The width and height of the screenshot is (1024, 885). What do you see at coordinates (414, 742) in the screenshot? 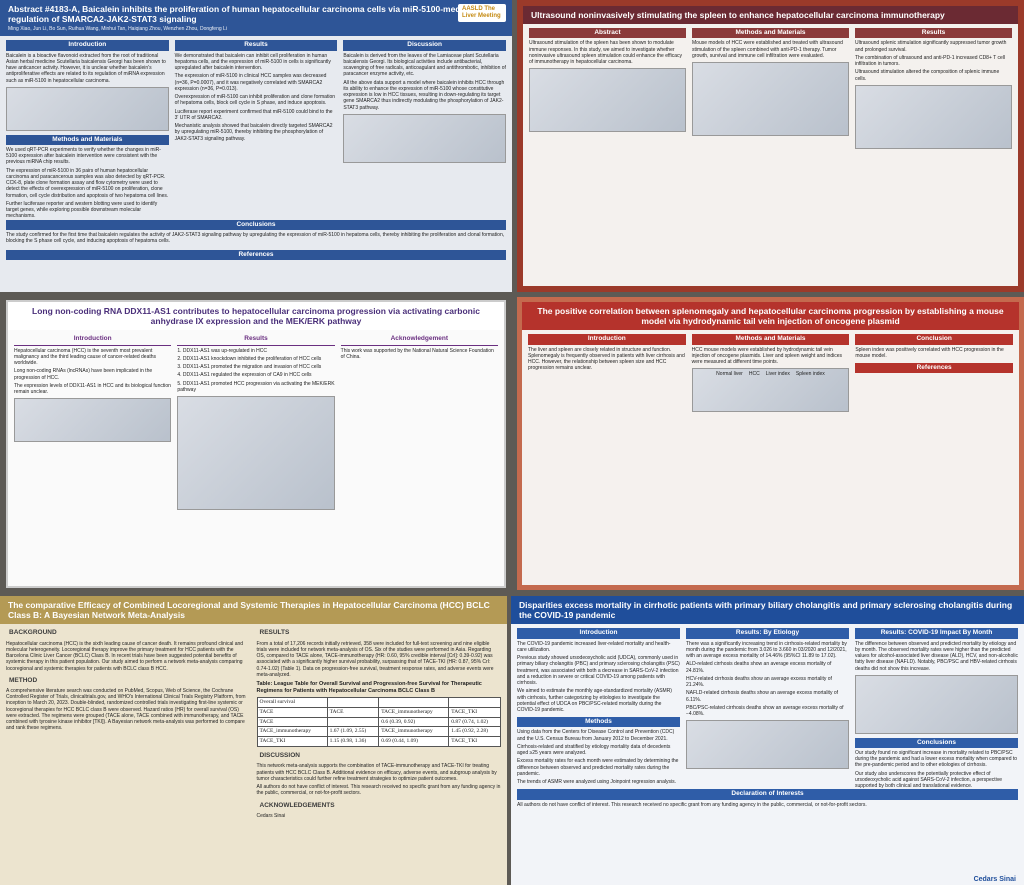
I see `table-cell: 0.69 (0.44, 1.09)` at bounding box center [414, 742].